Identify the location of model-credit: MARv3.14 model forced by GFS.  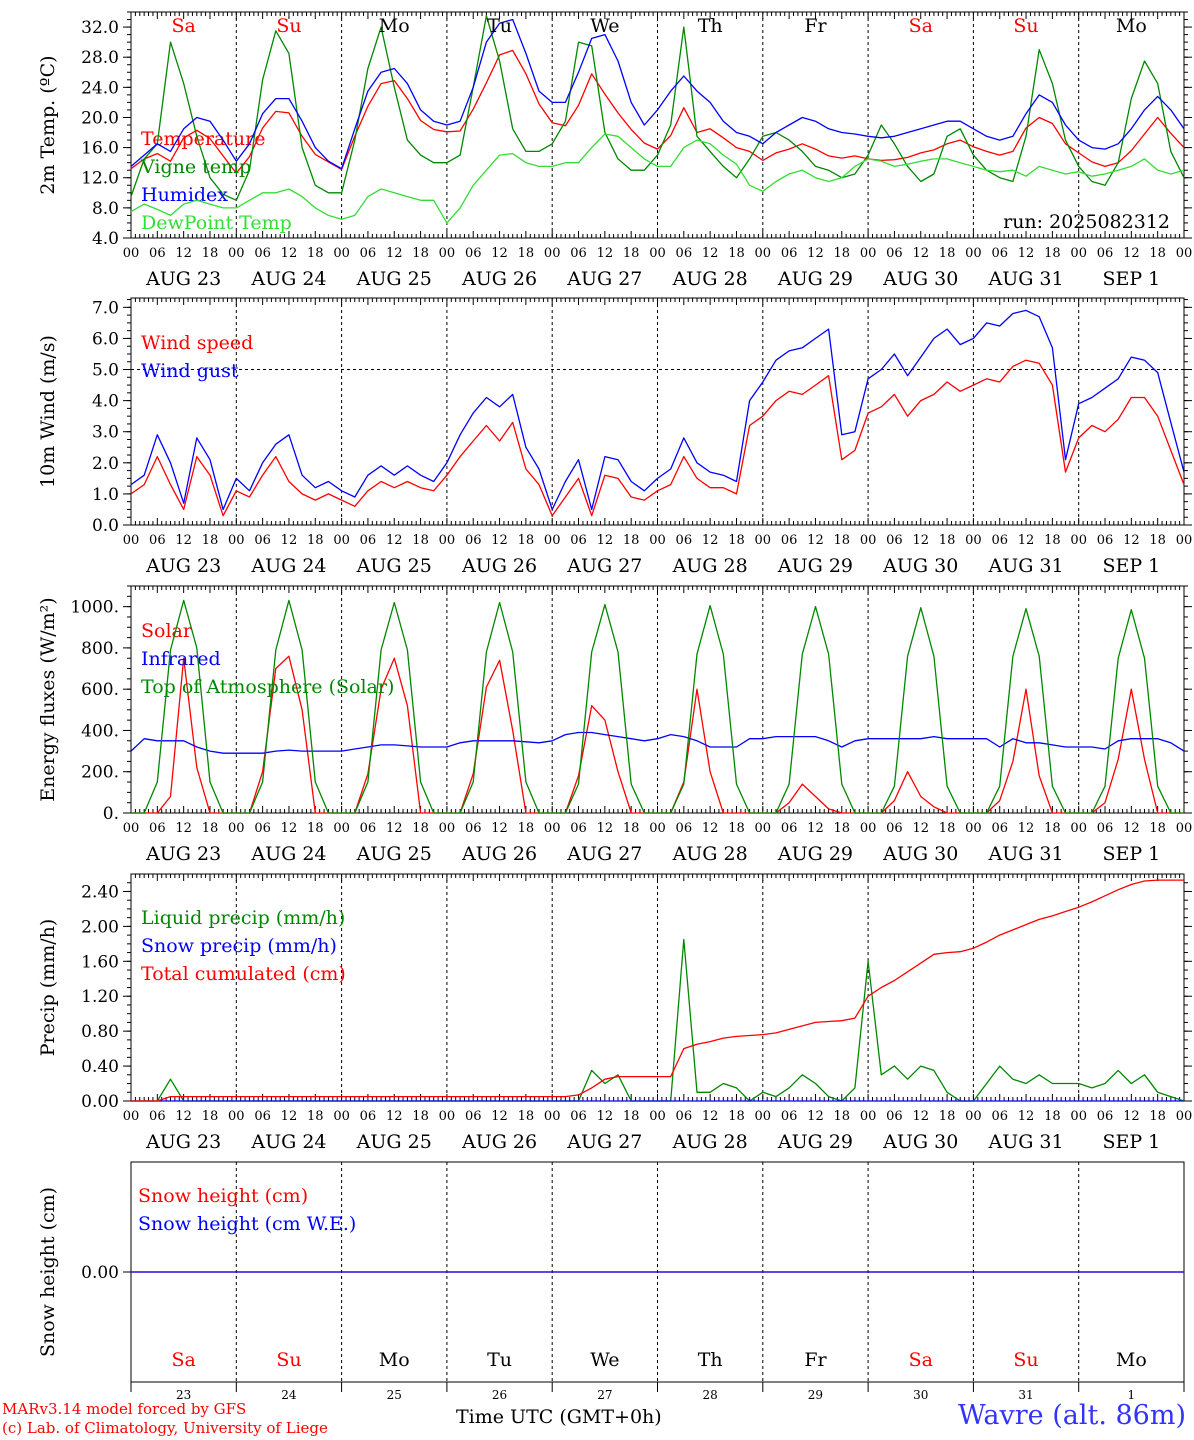
(124, 1409).